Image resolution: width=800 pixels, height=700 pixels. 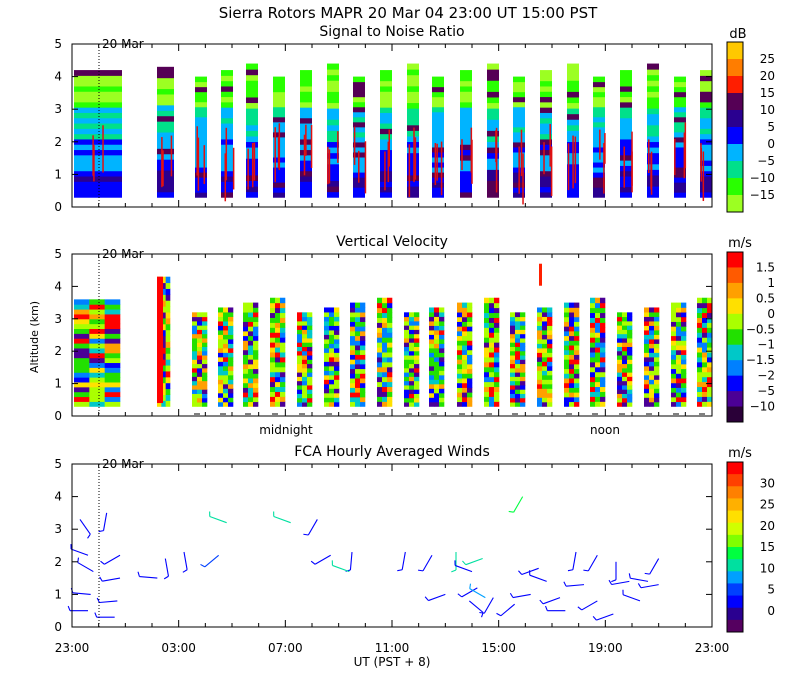 I want to click on x-tick-label: 19:00, so click(x=605, y=648).